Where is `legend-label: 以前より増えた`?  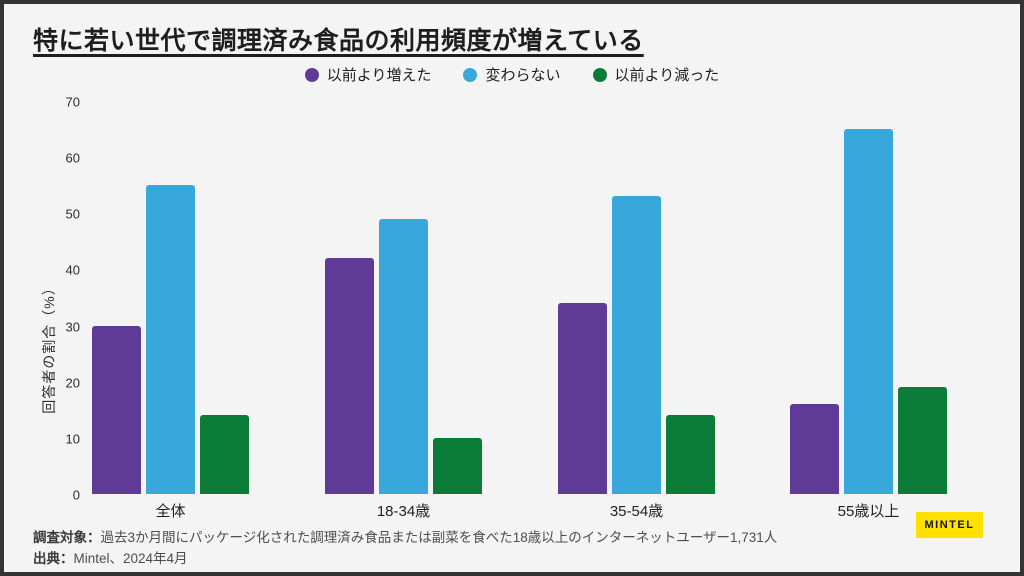
legend-label: 以前より増えた is located at coordinates (379, 75).